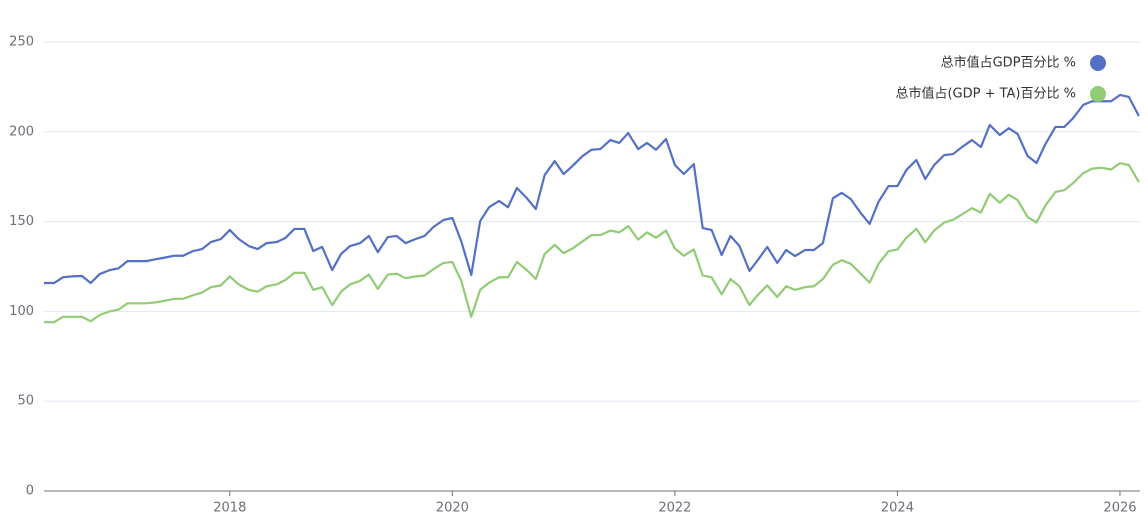 This screenshot has height=519, width=1148. I want to click on y-tick-label: 0, so click(30, 491).